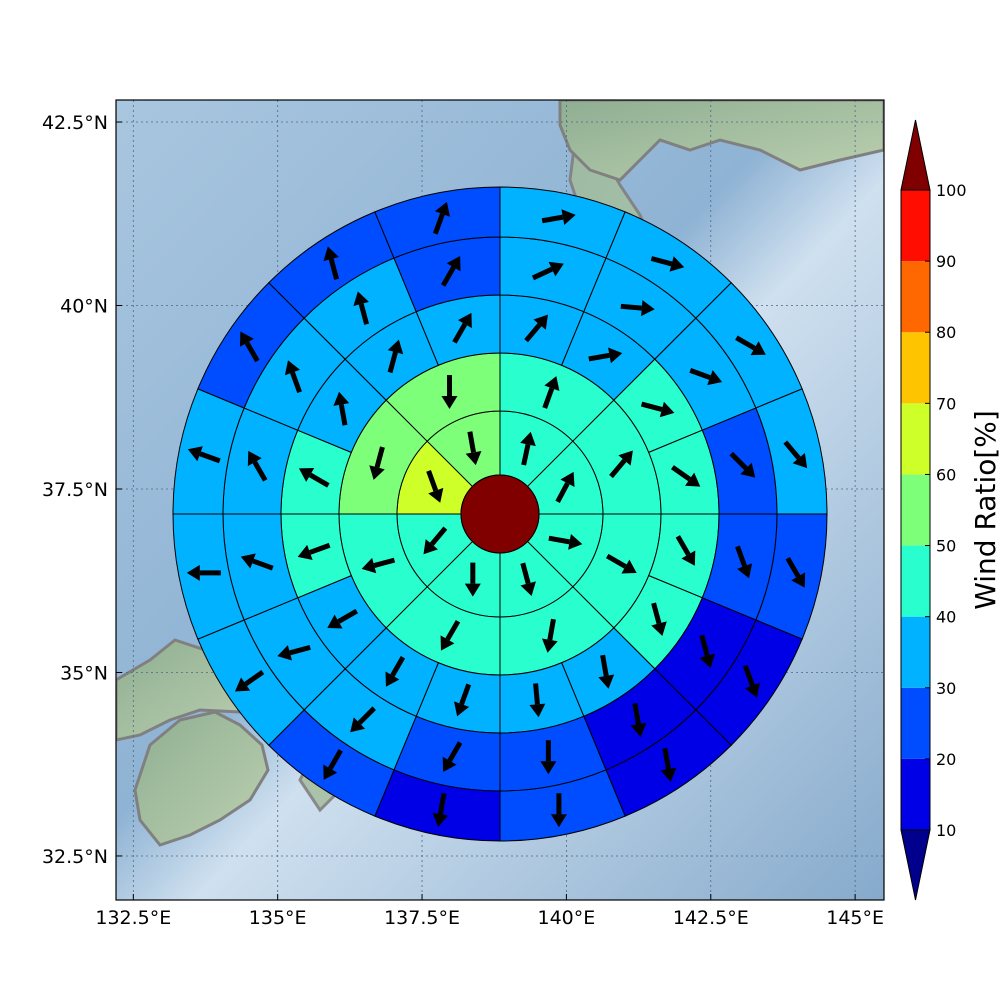 This screenshot has height=1000, width=1000. I want to click on colorbar-tick-label: 70, so click(946, 403).